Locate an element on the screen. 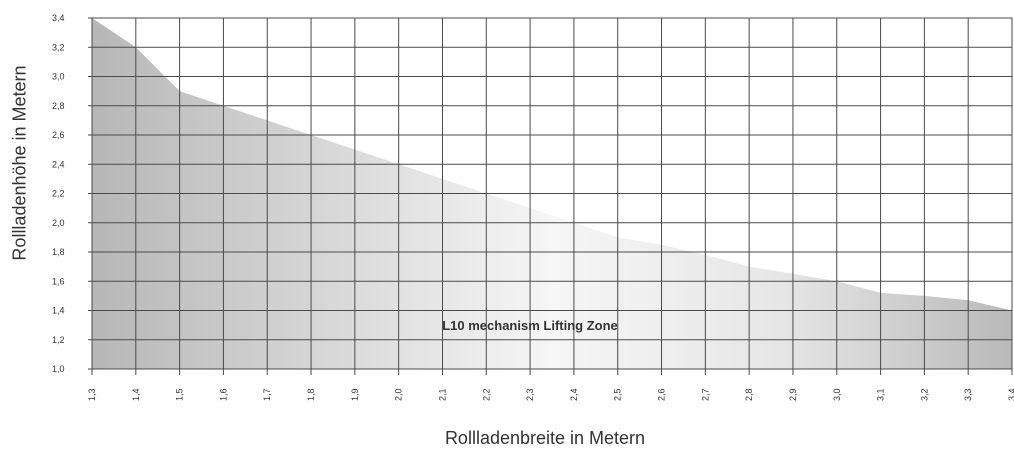  x-tick-label: 3,4 is located at coordinates (1010, 394).